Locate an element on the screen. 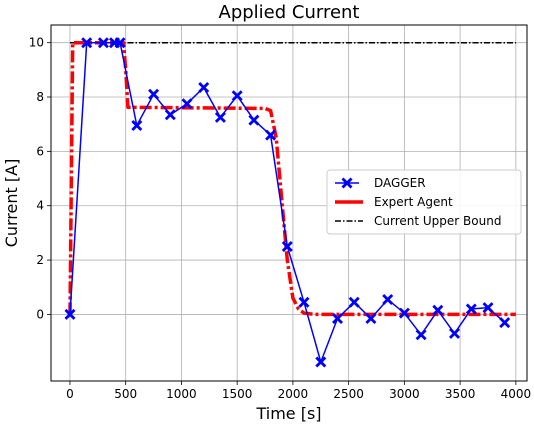 The width and height of the screenshot is (534, 431). legend-label-dagger: DAGGER is located at coordinates (400, 183).